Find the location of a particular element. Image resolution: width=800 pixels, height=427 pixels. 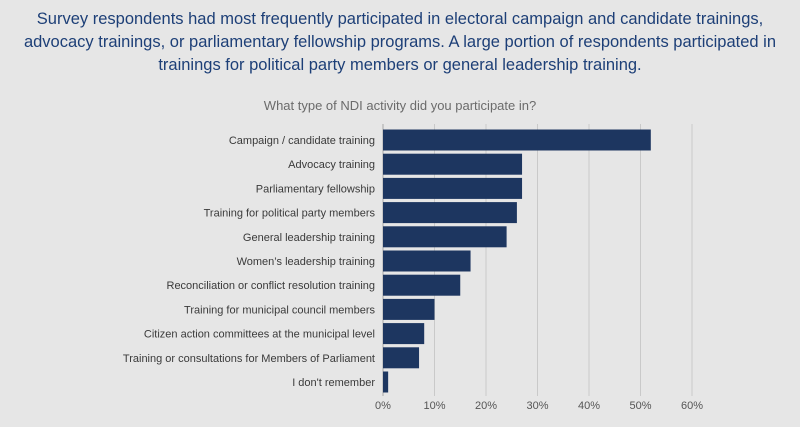

x-tick-label: 0% is located at coordinates (383, 406).